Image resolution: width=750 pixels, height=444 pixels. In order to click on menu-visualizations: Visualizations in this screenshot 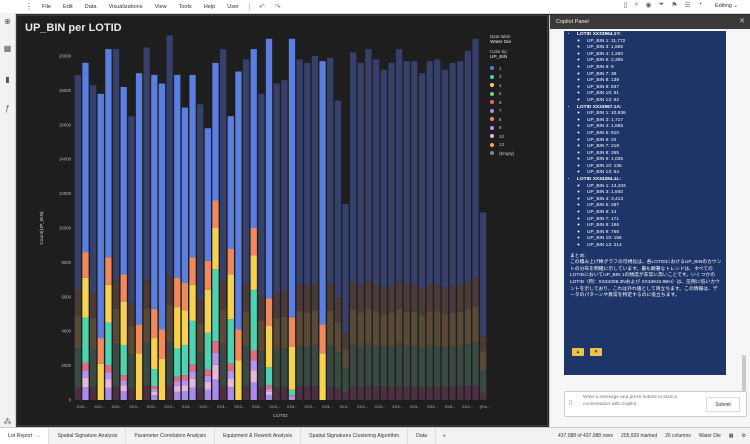, I will do `click(125, 6)`.